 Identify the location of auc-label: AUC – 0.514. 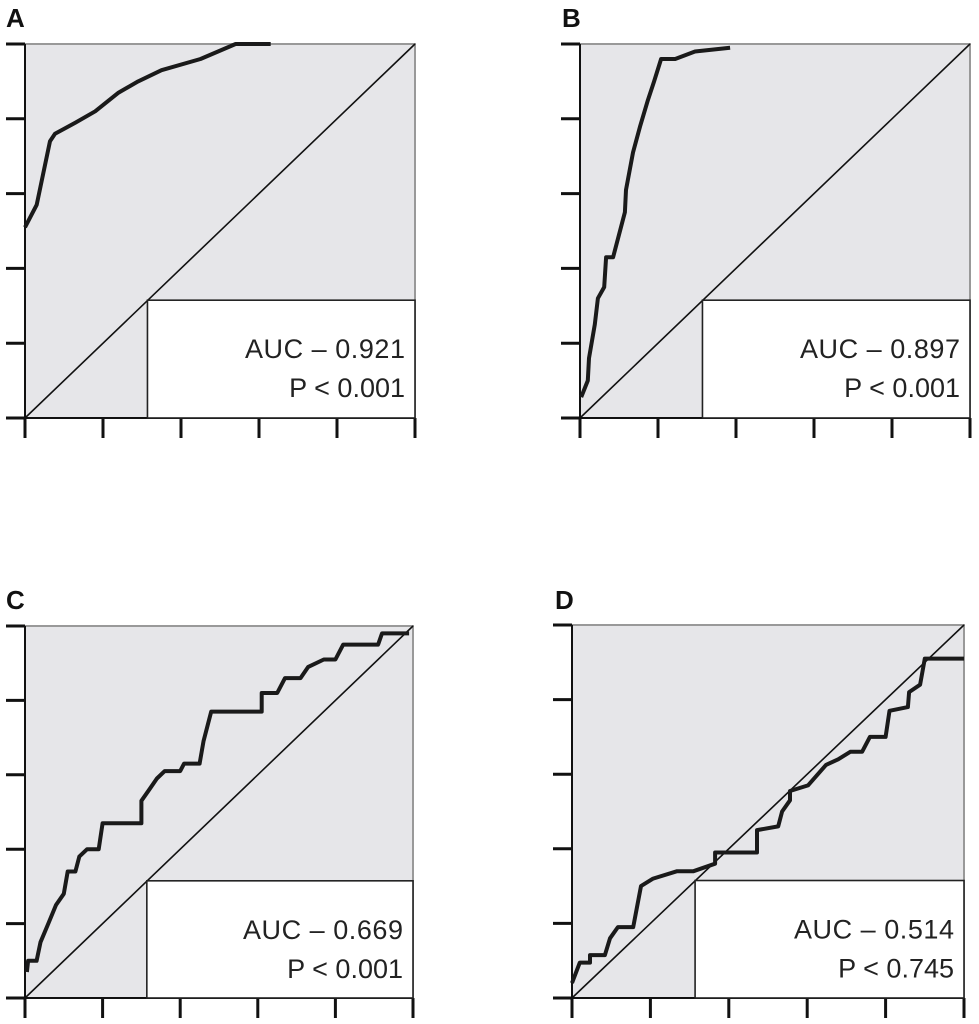
(874, 930).